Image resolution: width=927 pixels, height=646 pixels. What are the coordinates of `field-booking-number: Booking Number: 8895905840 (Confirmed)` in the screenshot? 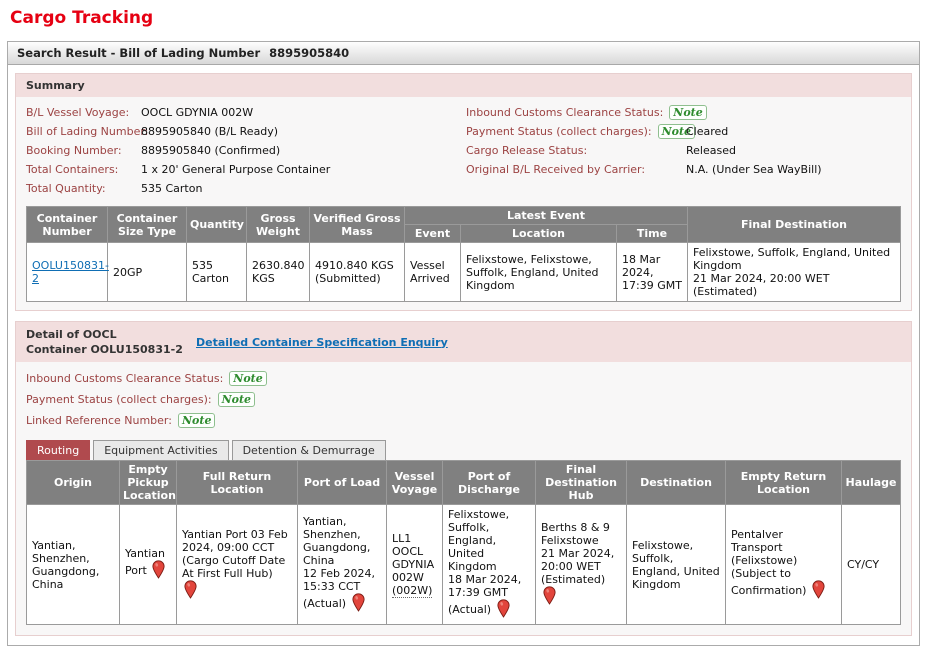 It's located at (153, 150).